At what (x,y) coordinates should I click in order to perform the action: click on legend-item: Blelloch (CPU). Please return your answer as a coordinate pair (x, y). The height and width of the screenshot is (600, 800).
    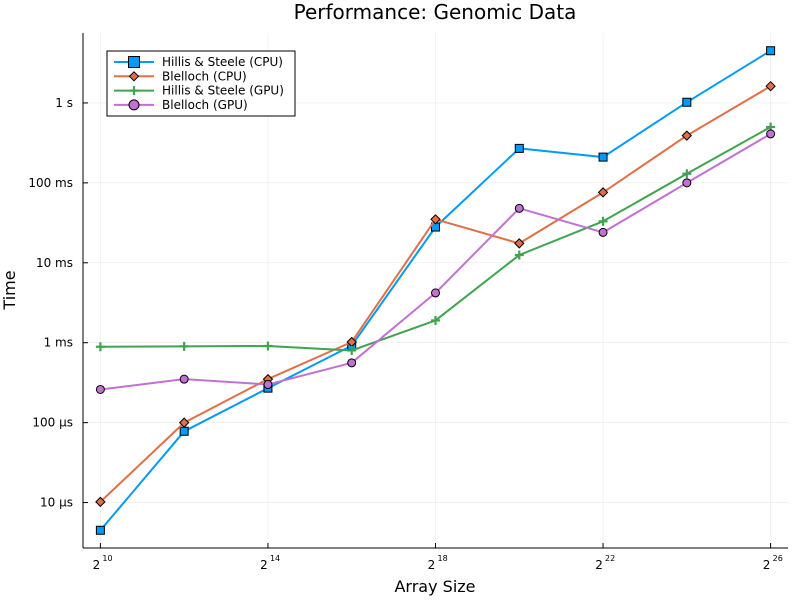
    Looking at the image, I should click on (180, 76).